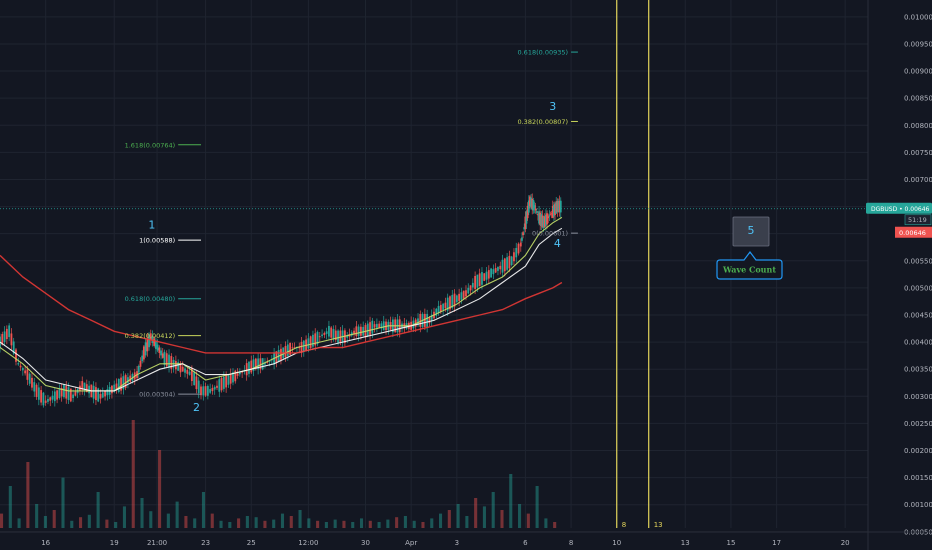 The width and height of the screenshot is (932, 550). I want to click on moving-average-slow, so click(281, 304).